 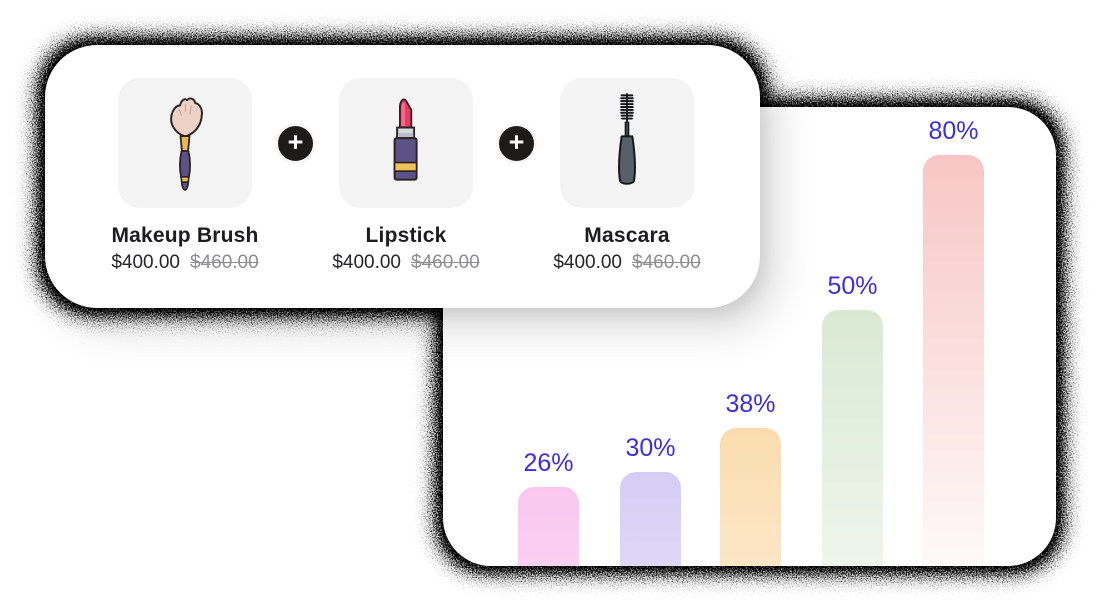 I want to click on bar-value-label: 38%, so click(x=750, y=404).